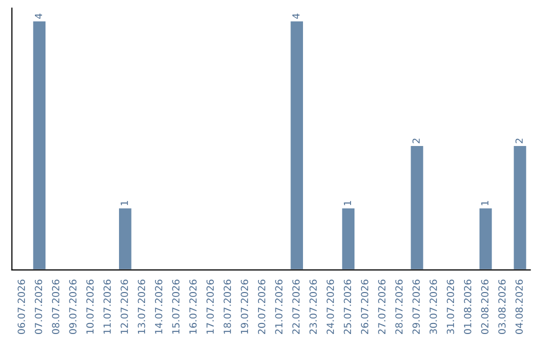  I want to click on x-tick-label: 31.07.2026, so click(450, 307).